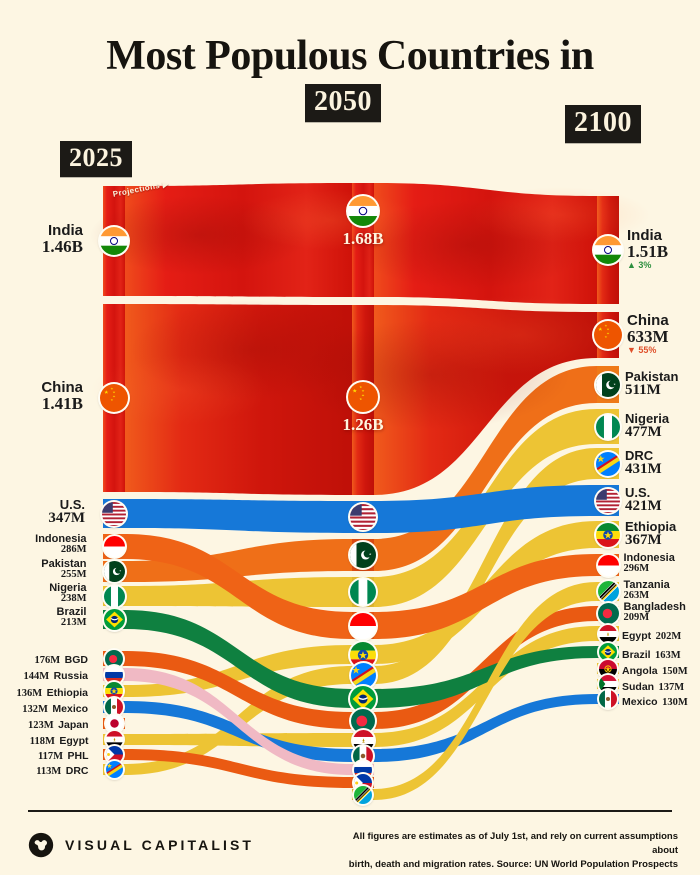 This screenshot has width=700, height=875. Describe the element at coordinates (114, 658) in the screenshot. I see `flag------bgd-icon` at that location.